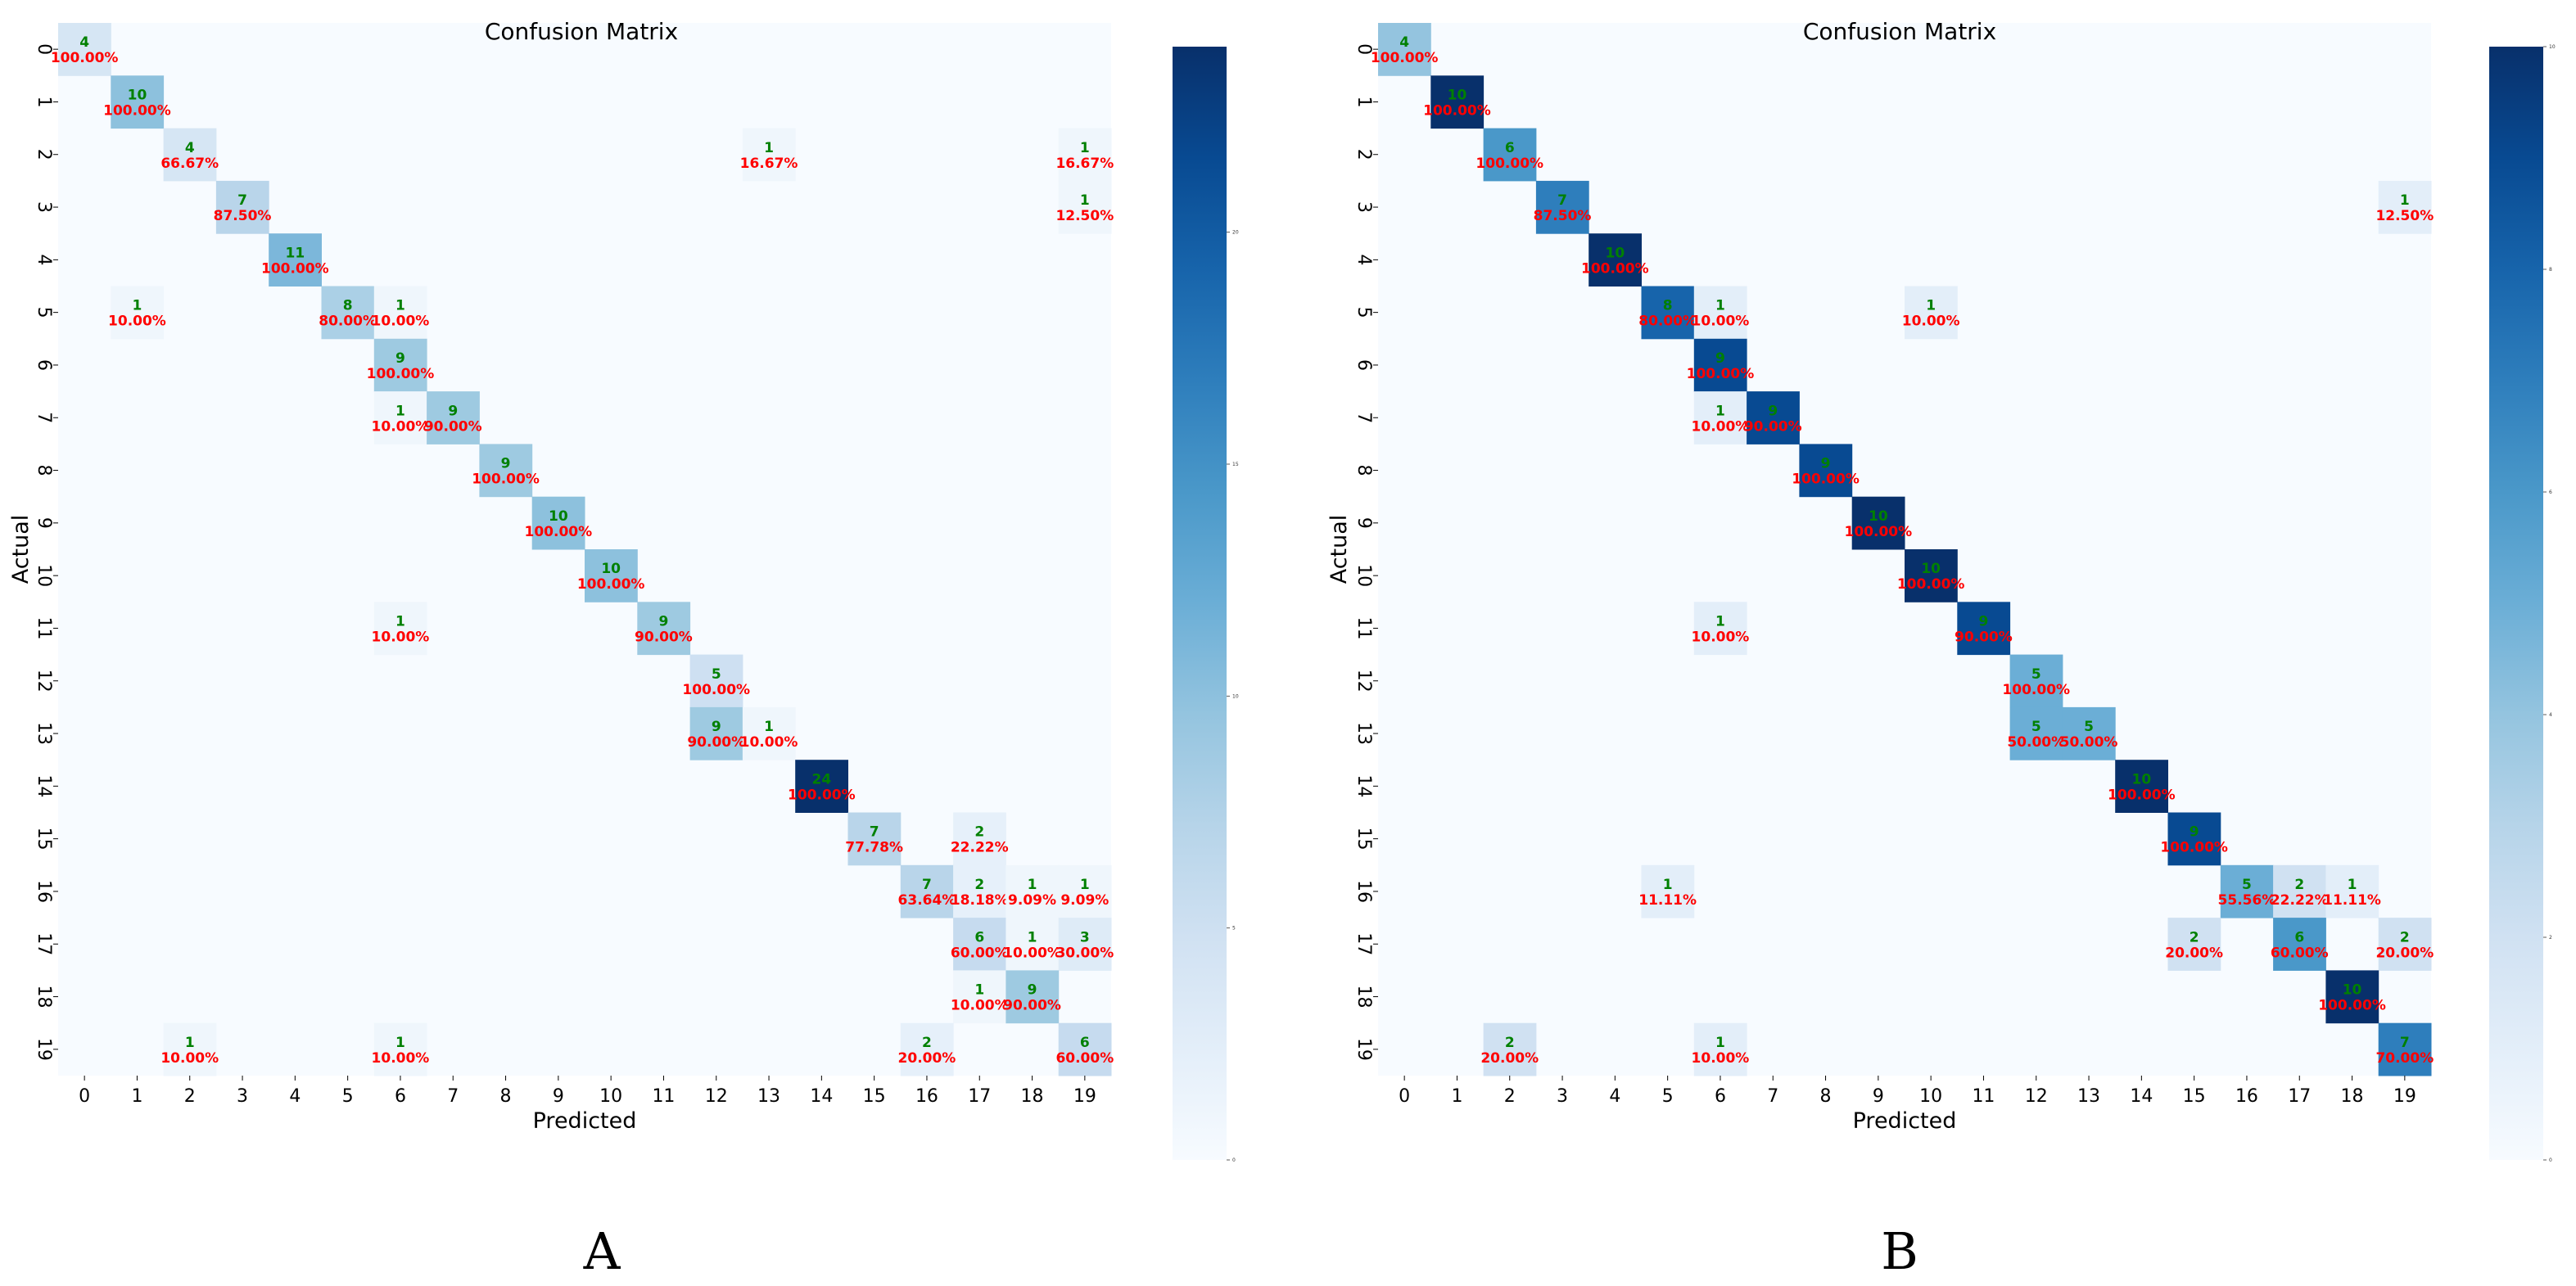 Image resolution: width=2576 pixels, height=1286 pixels. What do you see at coordinates (1510, 148) in the screenshot?
I see `cell-count: 6` at bounding box center [1510, 148].